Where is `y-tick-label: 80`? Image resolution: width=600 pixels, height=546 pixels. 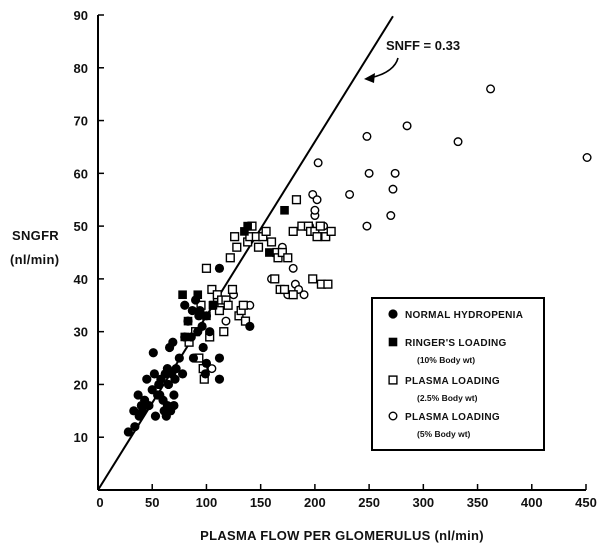
y-tick-label: 80 is located at coordinates (81, 68).